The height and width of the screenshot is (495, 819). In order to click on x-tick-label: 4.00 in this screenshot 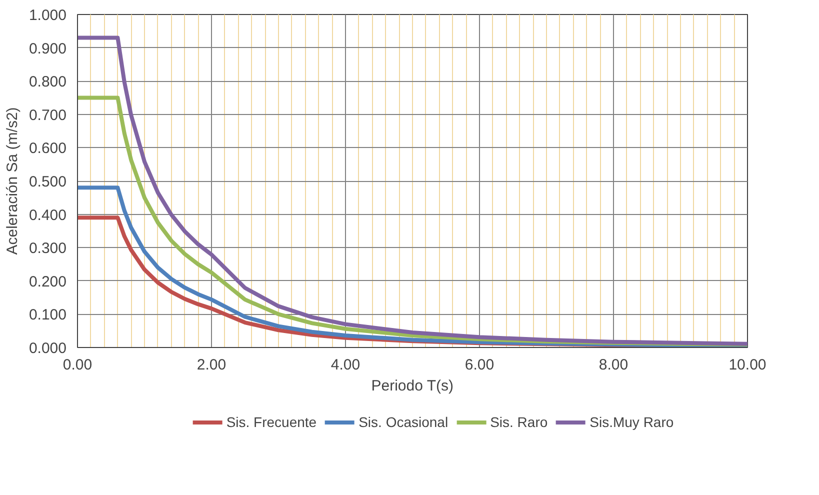, I will do `click(345, 365)`.